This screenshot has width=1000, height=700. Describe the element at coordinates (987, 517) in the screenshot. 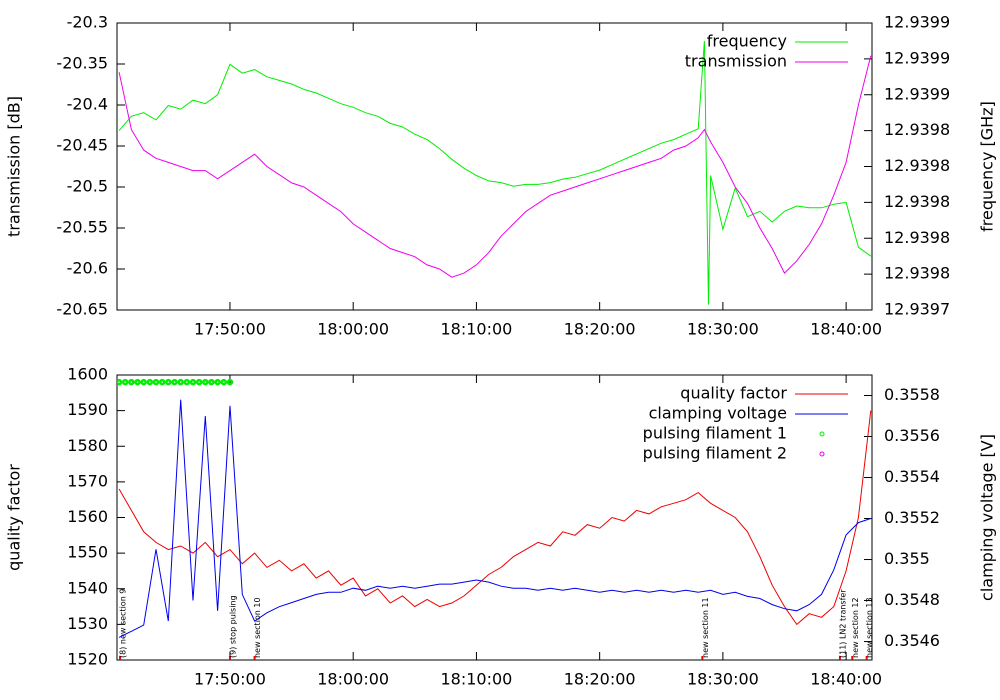

I see `y2-axis-label: clamping voltage [V]` at that location.